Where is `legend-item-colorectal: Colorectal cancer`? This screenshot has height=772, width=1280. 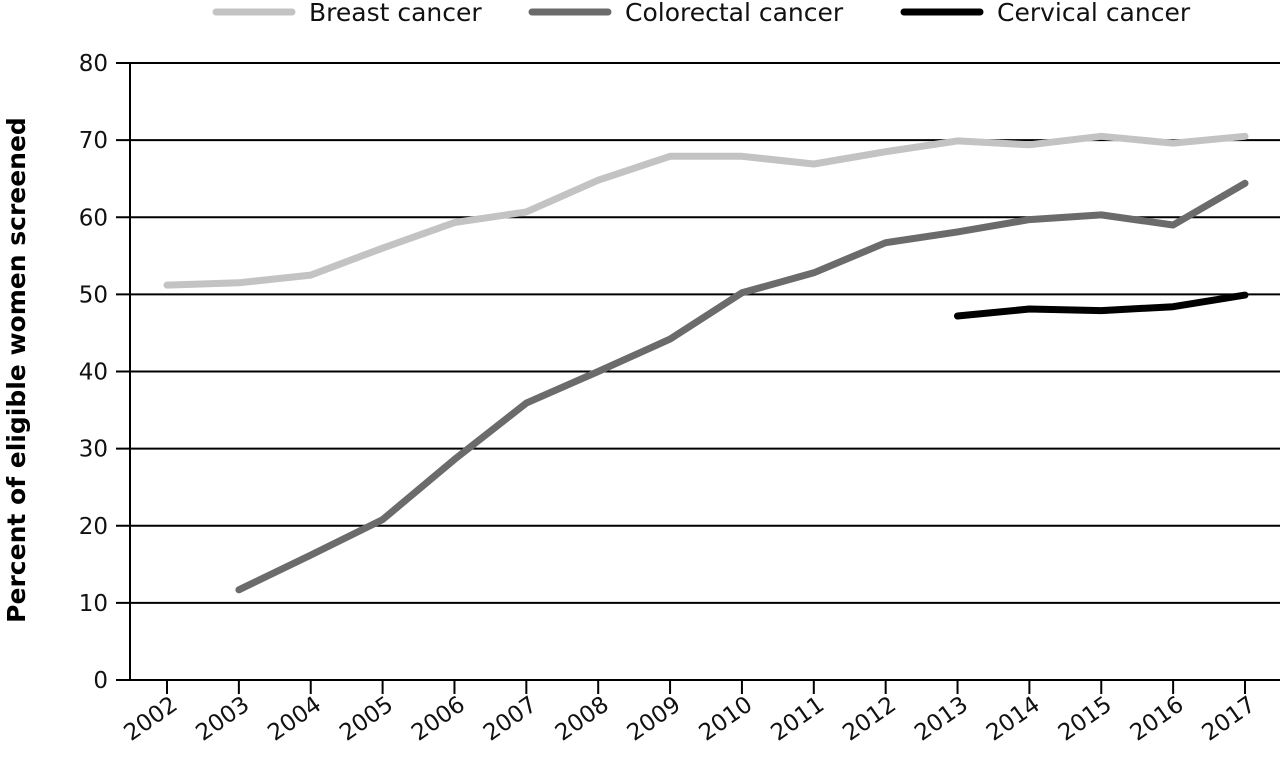 legend-item-colorectal: Colorectal cancer is located at coordinates (686, 13).